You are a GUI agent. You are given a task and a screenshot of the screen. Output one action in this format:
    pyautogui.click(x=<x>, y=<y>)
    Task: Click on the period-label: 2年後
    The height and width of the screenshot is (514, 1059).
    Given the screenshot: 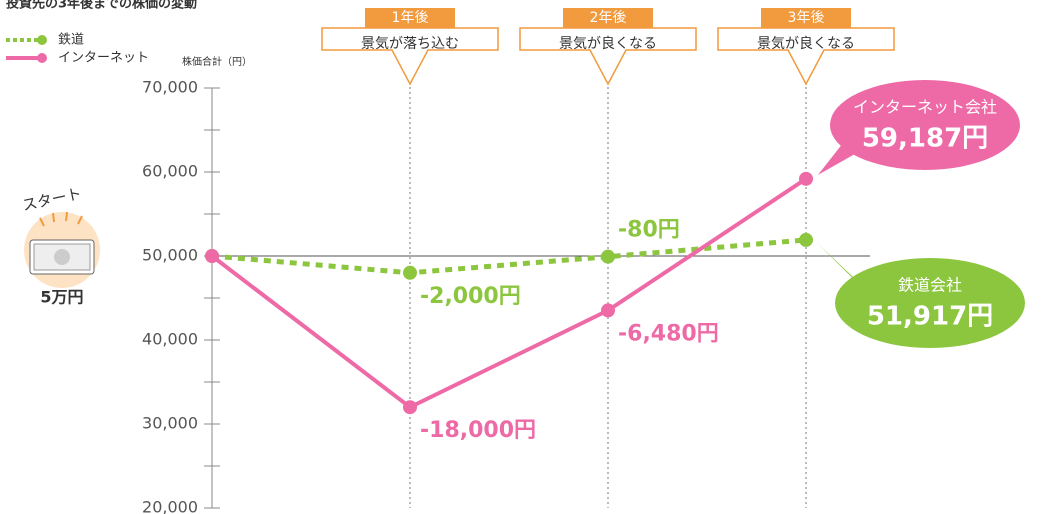 What is the action you would take?
    pyautogui.click(x=608, y=18)
    